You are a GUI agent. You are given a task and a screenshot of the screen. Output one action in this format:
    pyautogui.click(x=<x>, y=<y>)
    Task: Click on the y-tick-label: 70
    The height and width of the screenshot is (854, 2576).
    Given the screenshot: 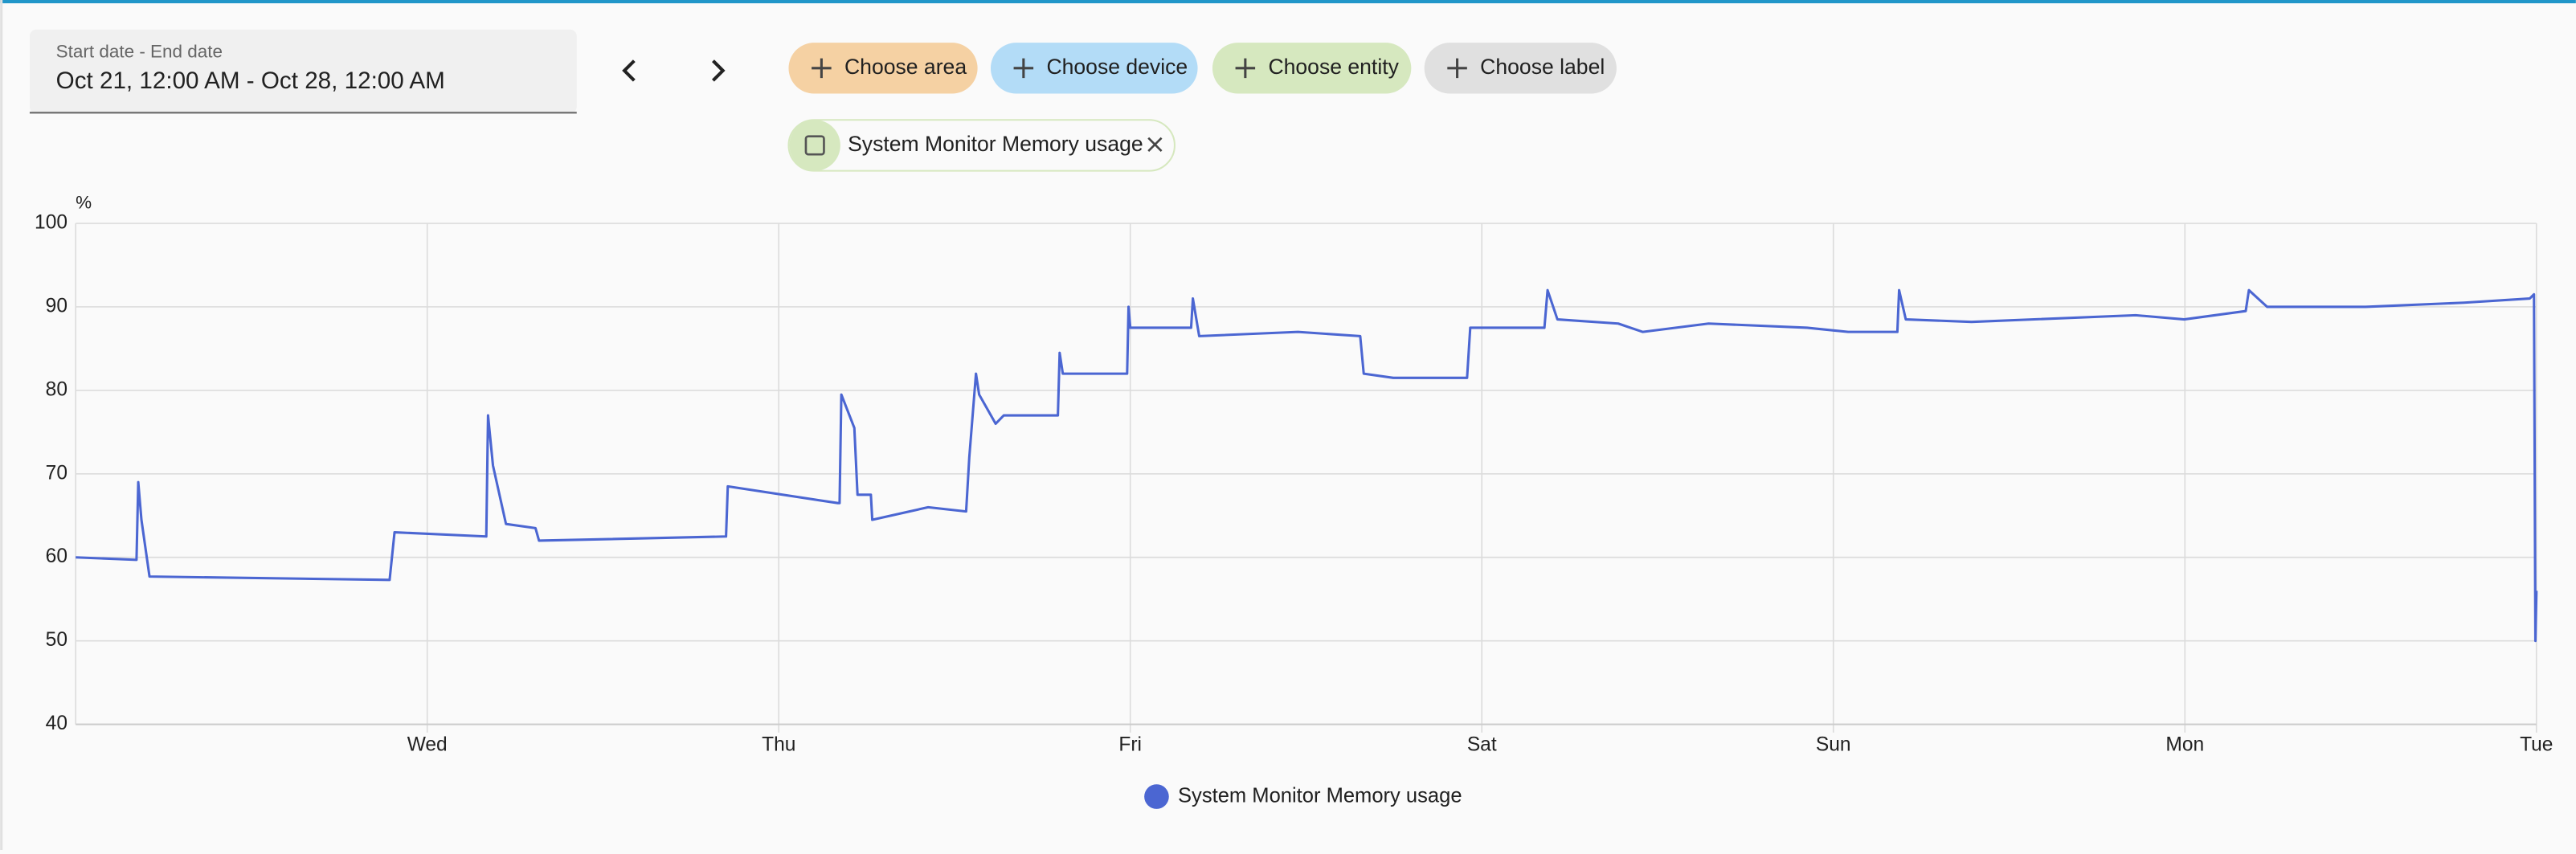 What is the action you would take?
    pyautogui.click(x=57, y=473)
    